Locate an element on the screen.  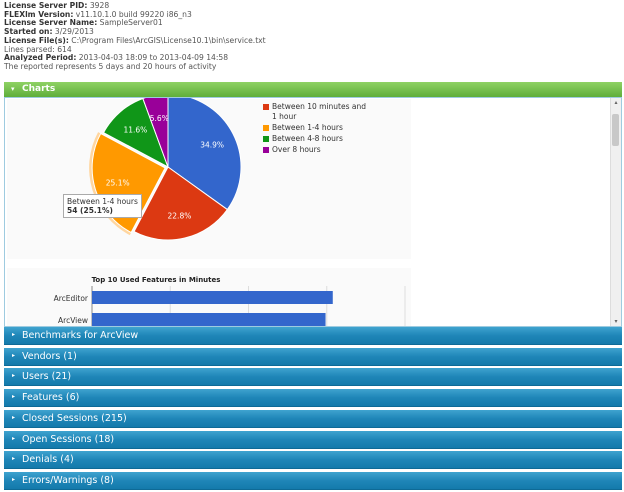
section-label: Open Sessions (18) is located at coordinates (68, 439).